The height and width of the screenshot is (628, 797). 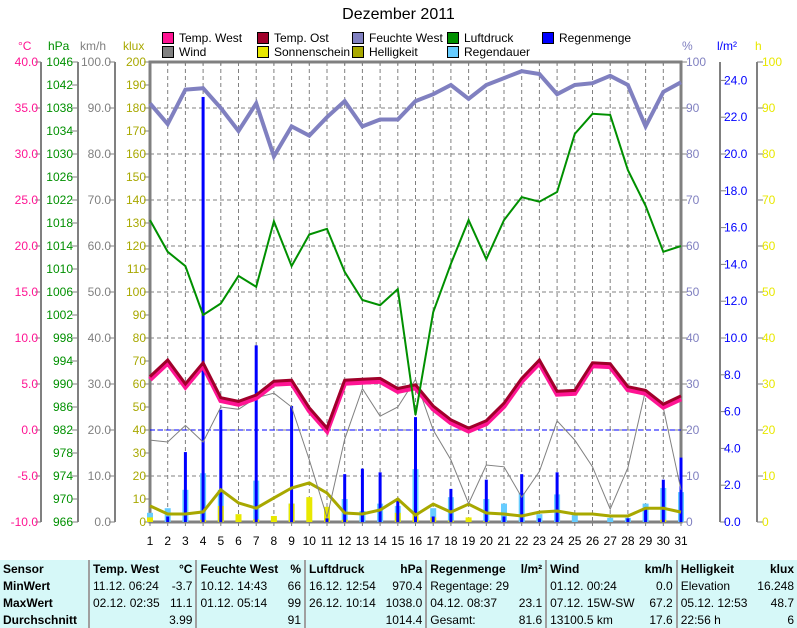 I want to click on axis-label-temp: 35.0, so click(x=27, y=108).